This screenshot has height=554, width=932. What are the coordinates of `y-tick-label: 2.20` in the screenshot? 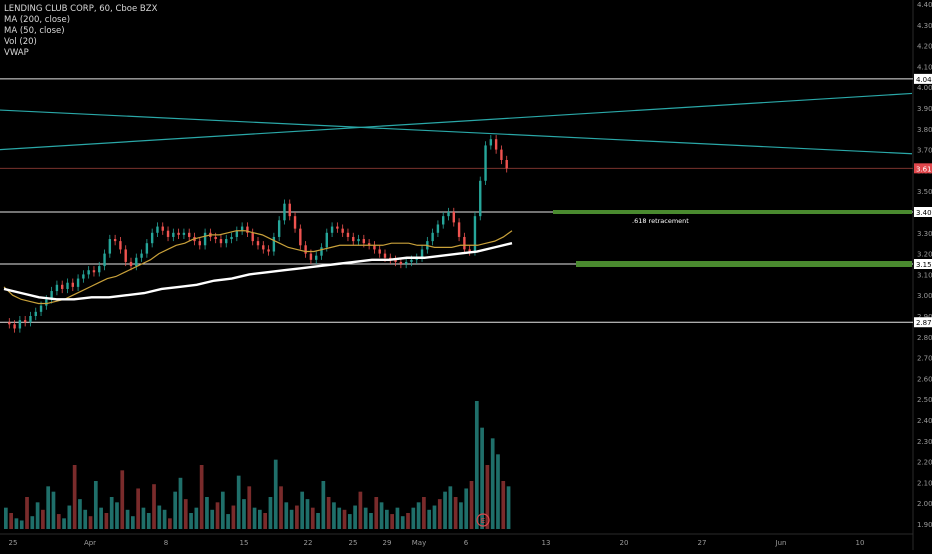 It's located at (924, 463).